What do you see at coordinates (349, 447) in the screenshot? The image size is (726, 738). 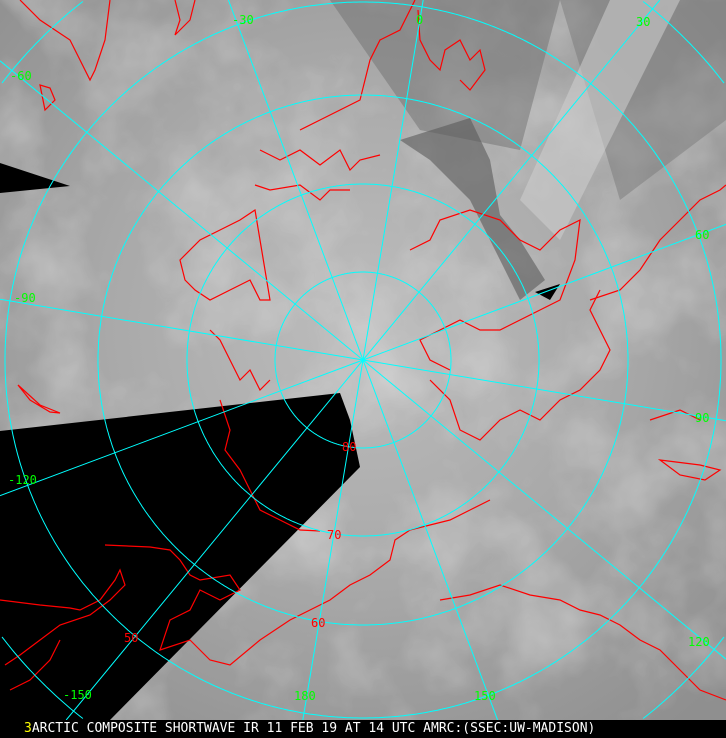 I see `lat-label: 80` at bounding box center [349, 447].